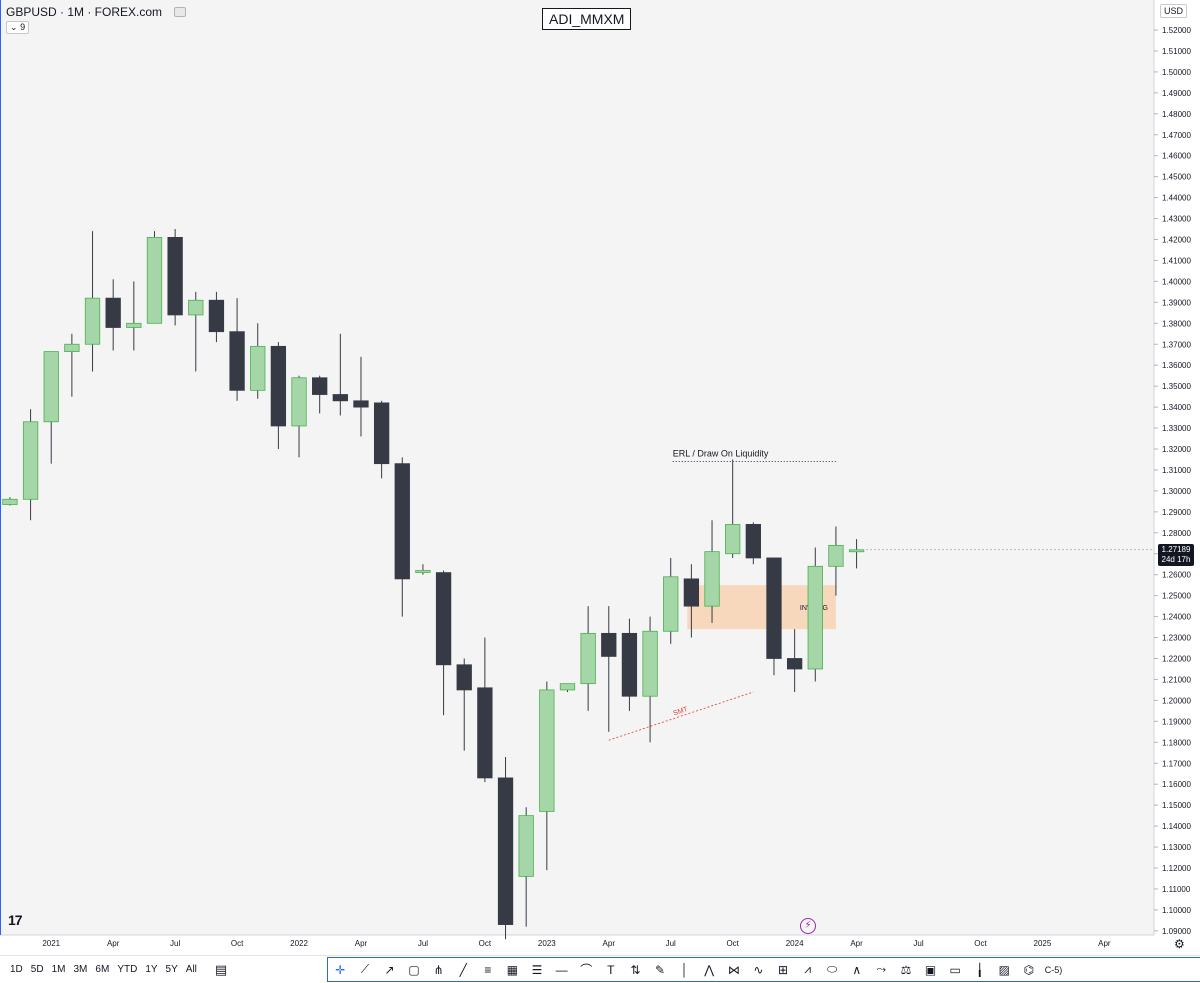  I want to click on grid-icon: ▦, so click(512, 969).